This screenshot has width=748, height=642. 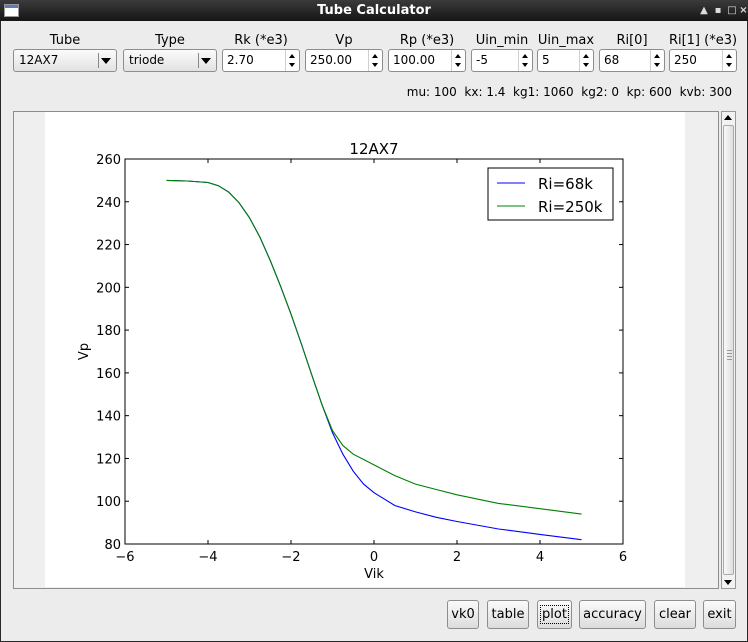 What do you see at coordinates (732, 10) in the screenshot?
I see `maximize-icon: □` at bounding box center [732, 10].